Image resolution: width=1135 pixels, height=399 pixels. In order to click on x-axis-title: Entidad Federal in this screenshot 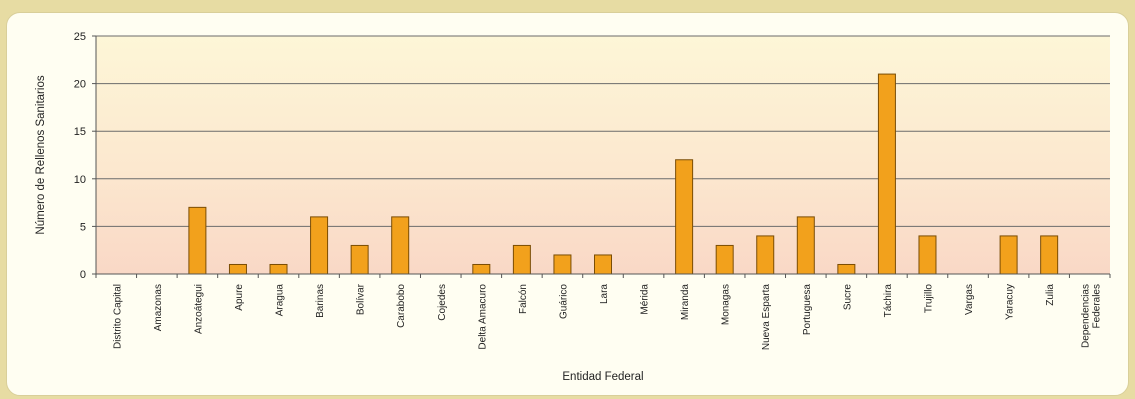, I will do `click(602, 377)`.